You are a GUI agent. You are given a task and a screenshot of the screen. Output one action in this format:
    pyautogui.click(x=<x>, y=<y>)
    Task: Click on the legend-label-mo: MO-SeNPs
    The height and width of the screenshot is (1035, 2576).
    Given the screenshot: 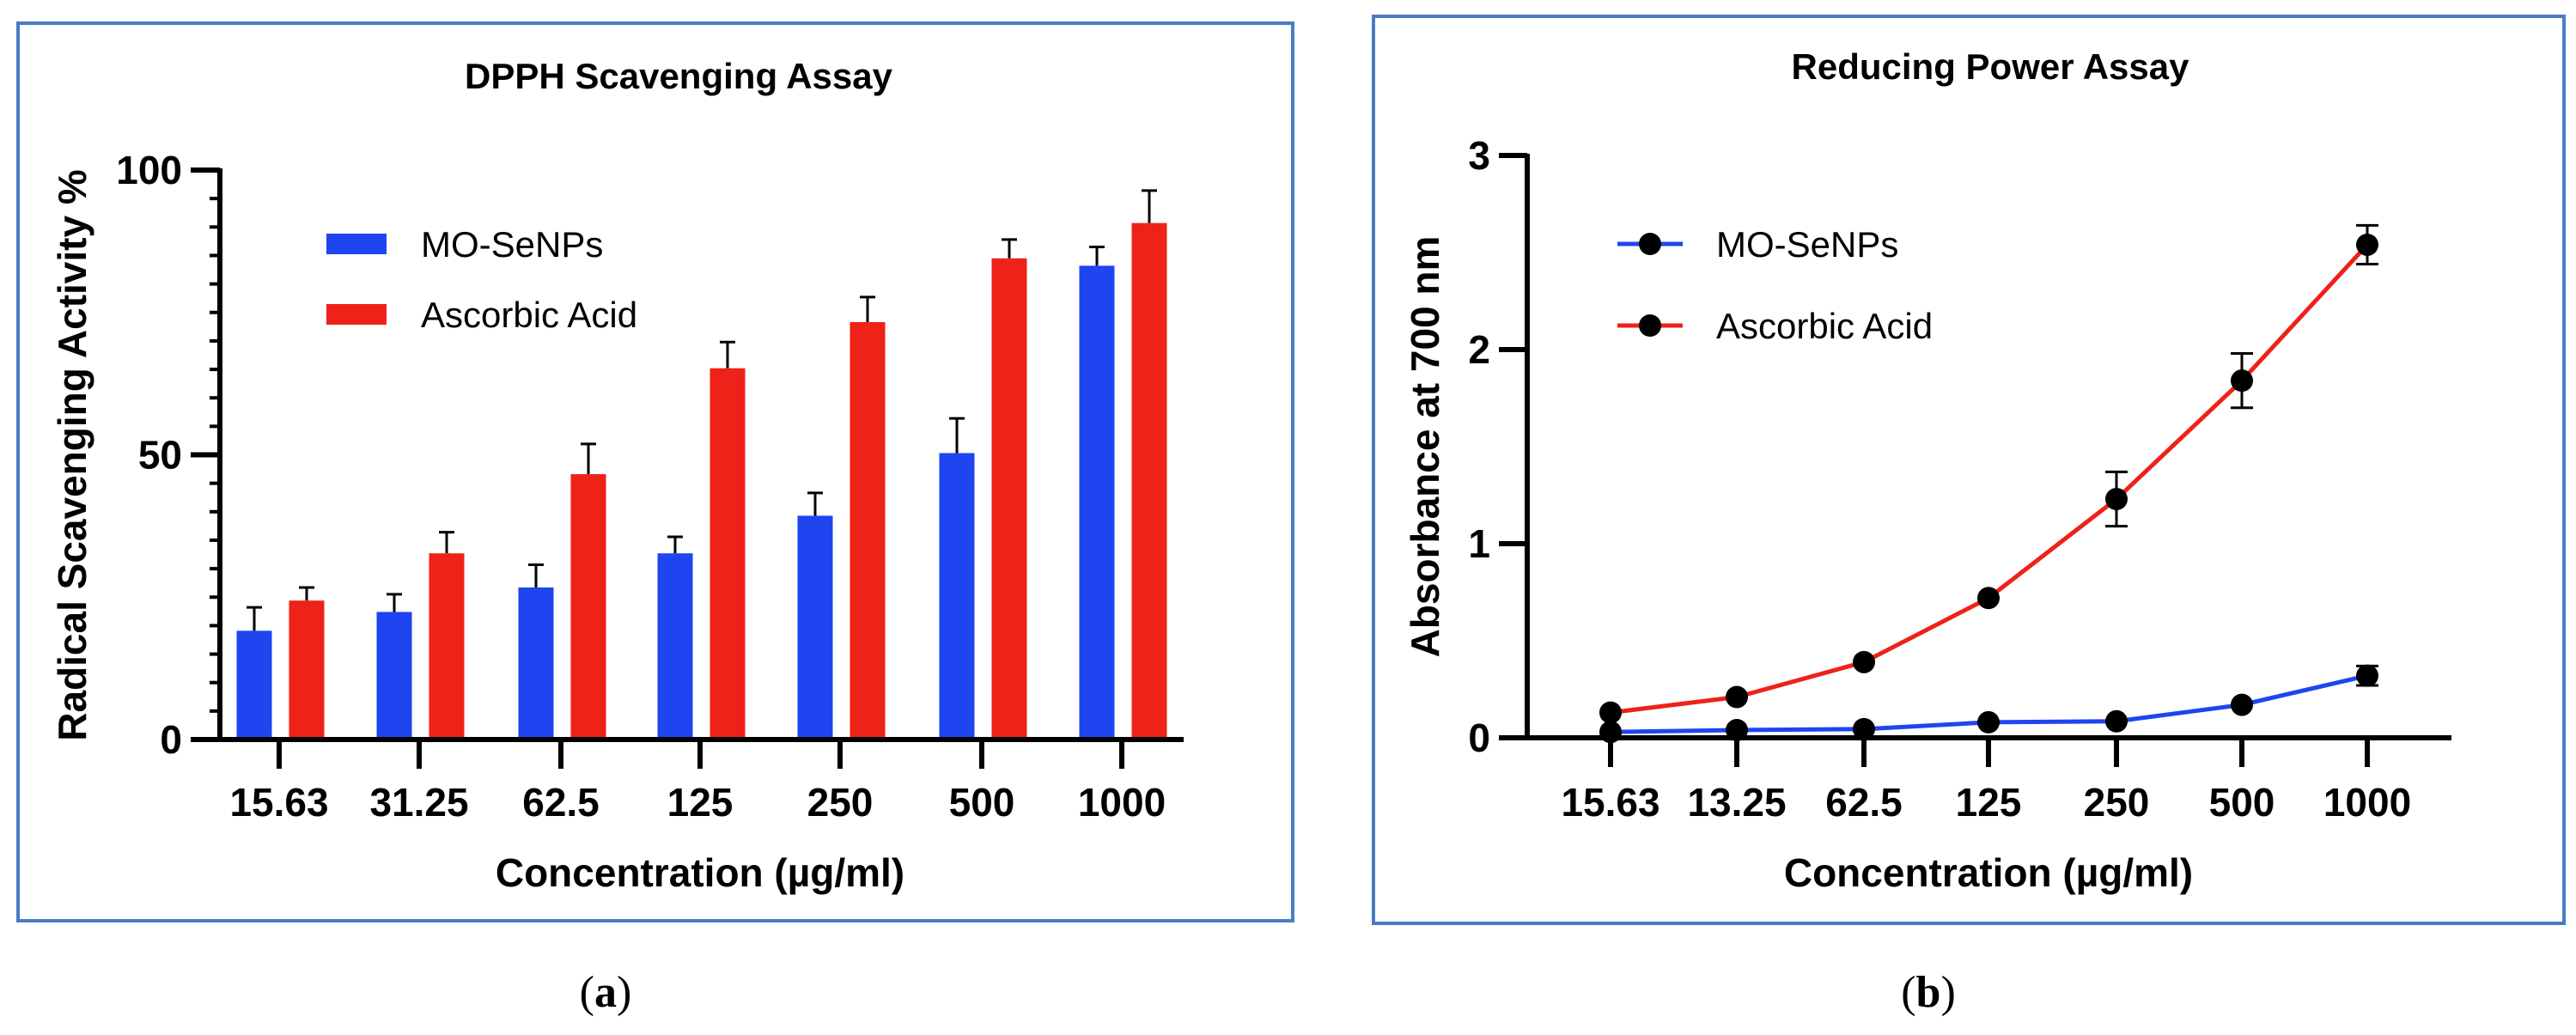 What is the action you would take?
    pyautogui.click(x=512, y=244)
    